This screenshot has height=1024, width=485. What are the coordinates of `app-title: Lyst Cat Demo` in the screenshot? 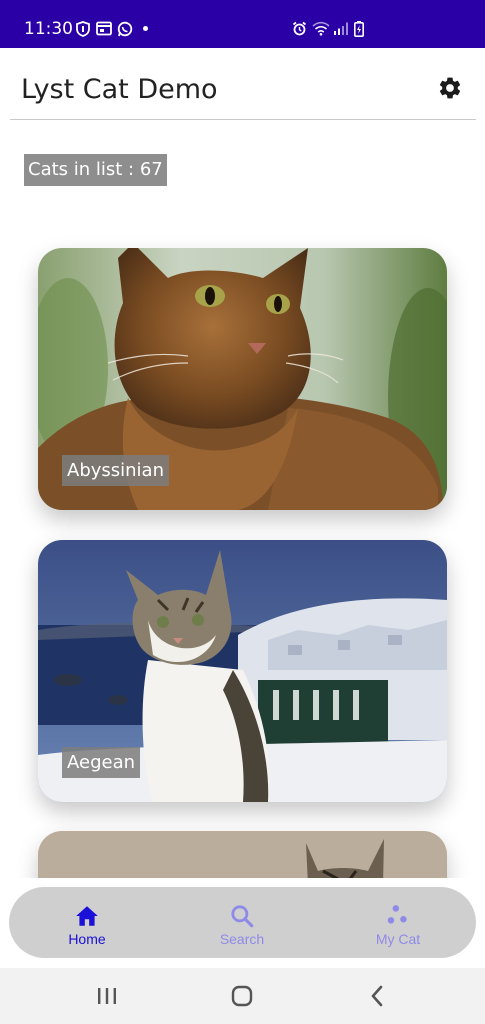 It's located at (119, 89).